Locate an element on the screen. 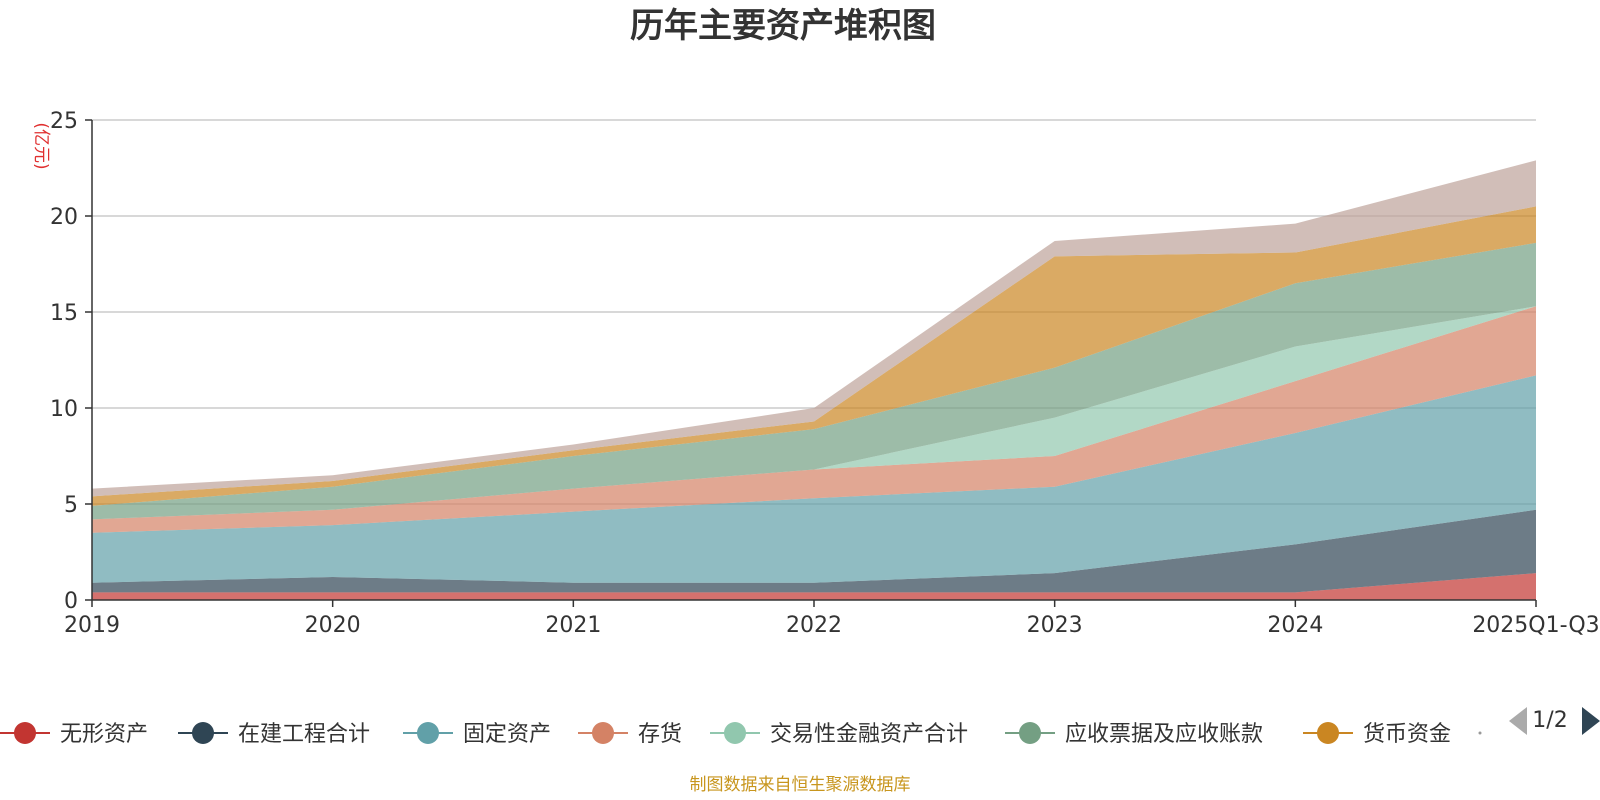 This screenshot has height=800, width=1600. data-source-note: 制图数据来自恒生聚源数据库 is located at coordinates (800, 785).